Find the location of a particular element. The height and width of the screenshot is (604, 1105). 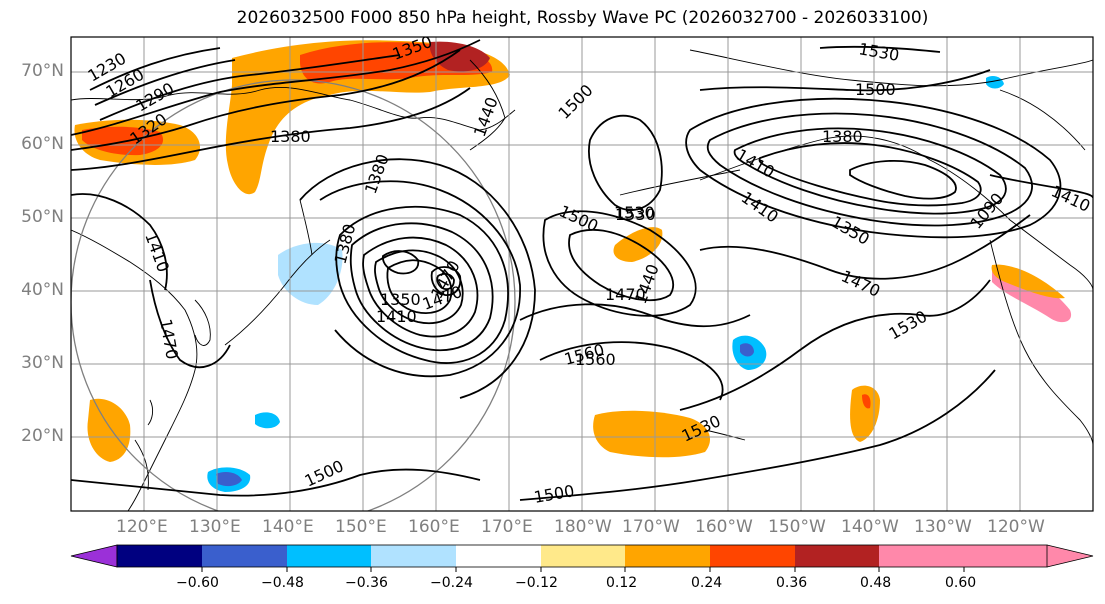

contour-gulf-low-outer is located at coordinates (873, 168).